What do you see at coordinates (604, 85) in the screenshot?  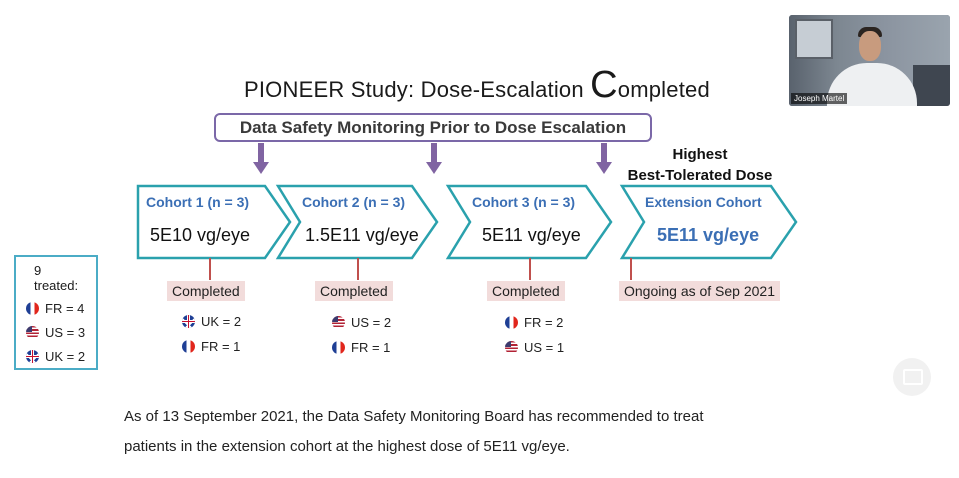 I see `title-big-letter: C` at bounding box center [604, 85].